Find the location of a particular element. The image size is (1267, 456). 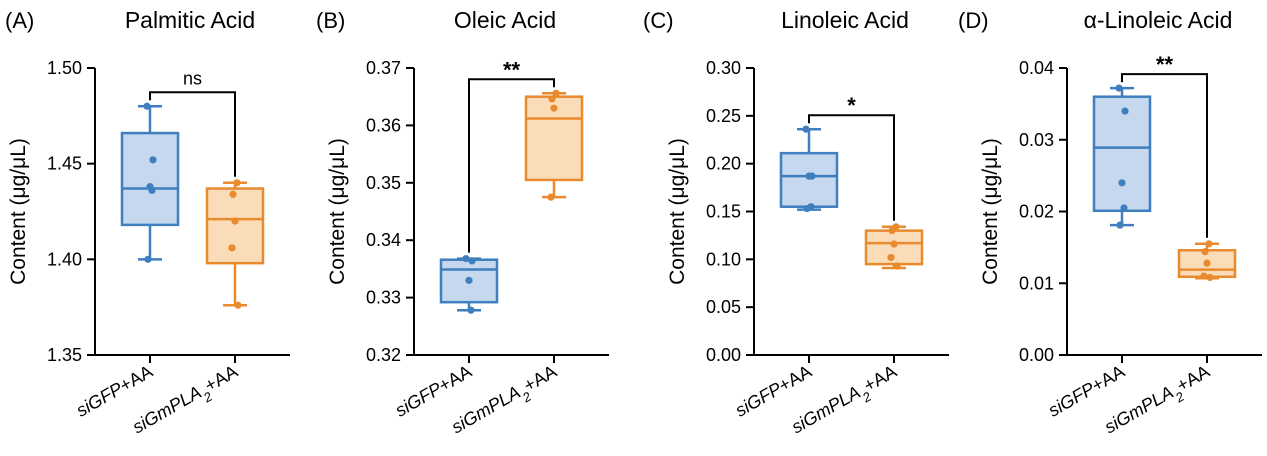

y-tick-label: 0.04 is located at coordinates (1036, 68).